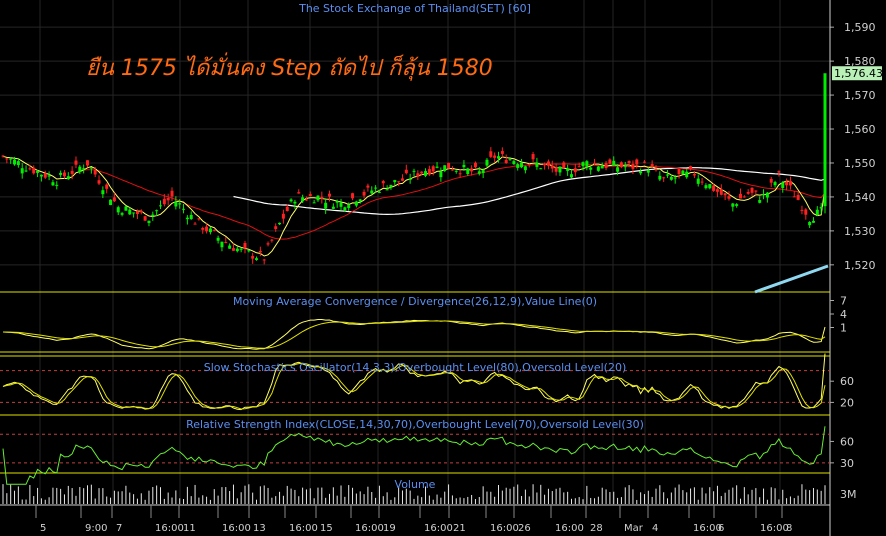 The image size is (886, 536). I want to click on ma-mid-line, so click(452, 201).